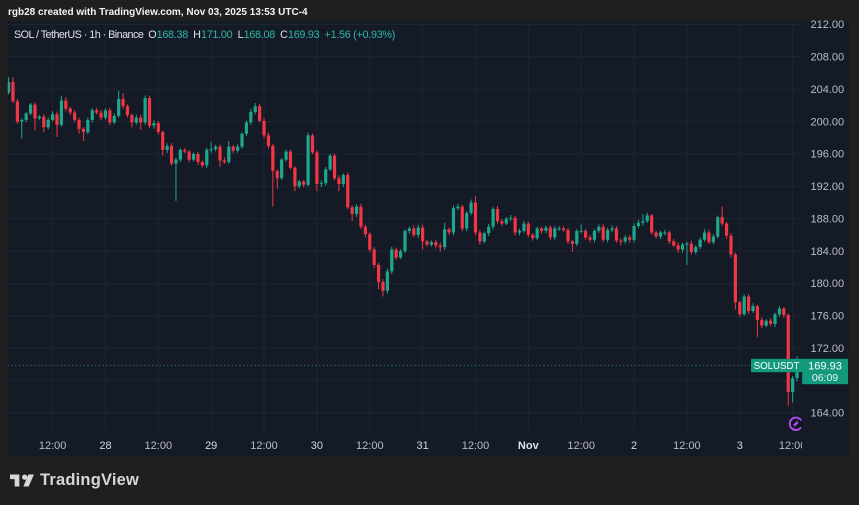 The width and height of the screenshot is (859, 505). I want to click on svg-text: 188.00, so click(828, 219).